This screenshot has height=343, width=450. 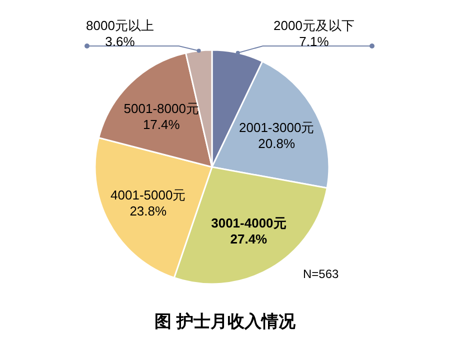 What do you see at coordinates (148, 194) in the screenshot?
I see `slice-label: 4001-5000元` at bounding box center [148, 194].